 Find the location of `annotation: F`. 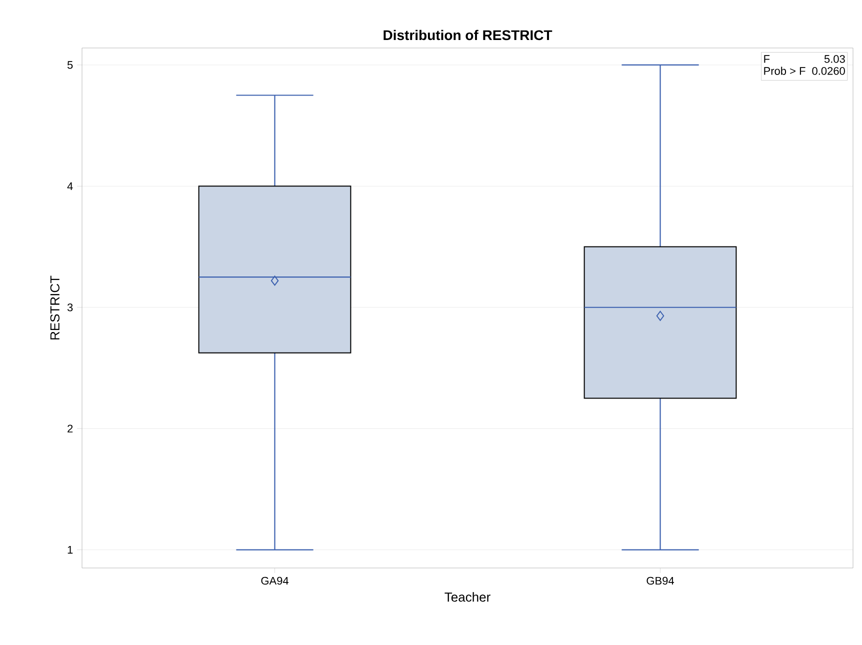

annotation: F is located at coordinates (767, 59).